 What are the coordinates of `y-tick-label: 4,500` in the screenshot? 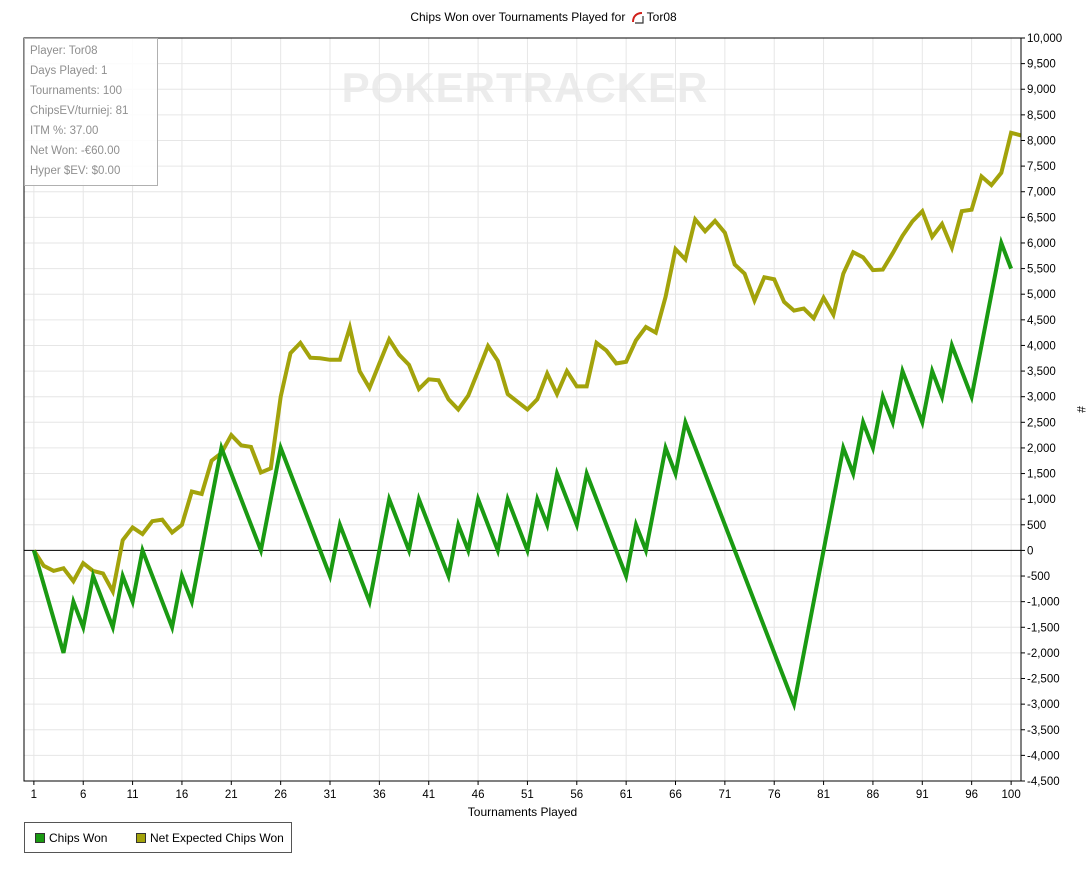 It's located at (1041, 321).